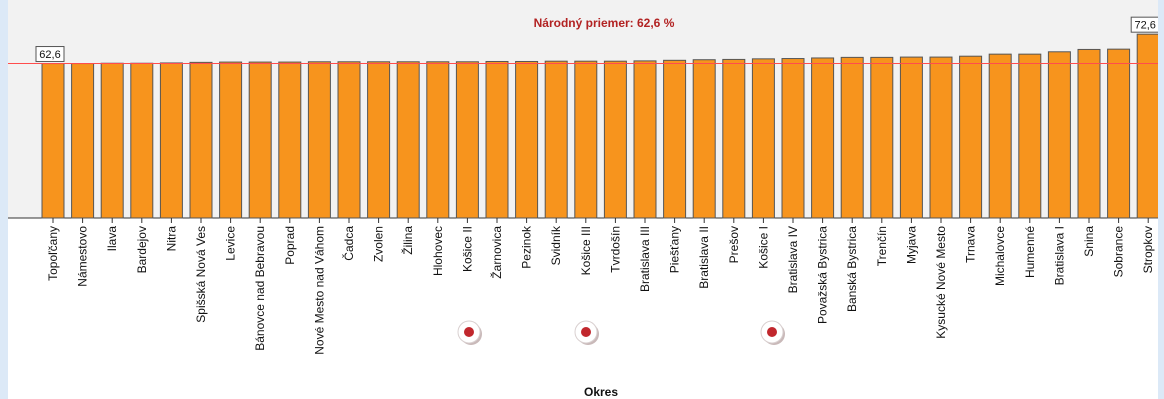 Image resolution: width=1164 pixels, height=399 pixels. Describe the element at coordinates (1148, 249) in the screenshot. I see `x-tick-label: Stropkov` at that location.